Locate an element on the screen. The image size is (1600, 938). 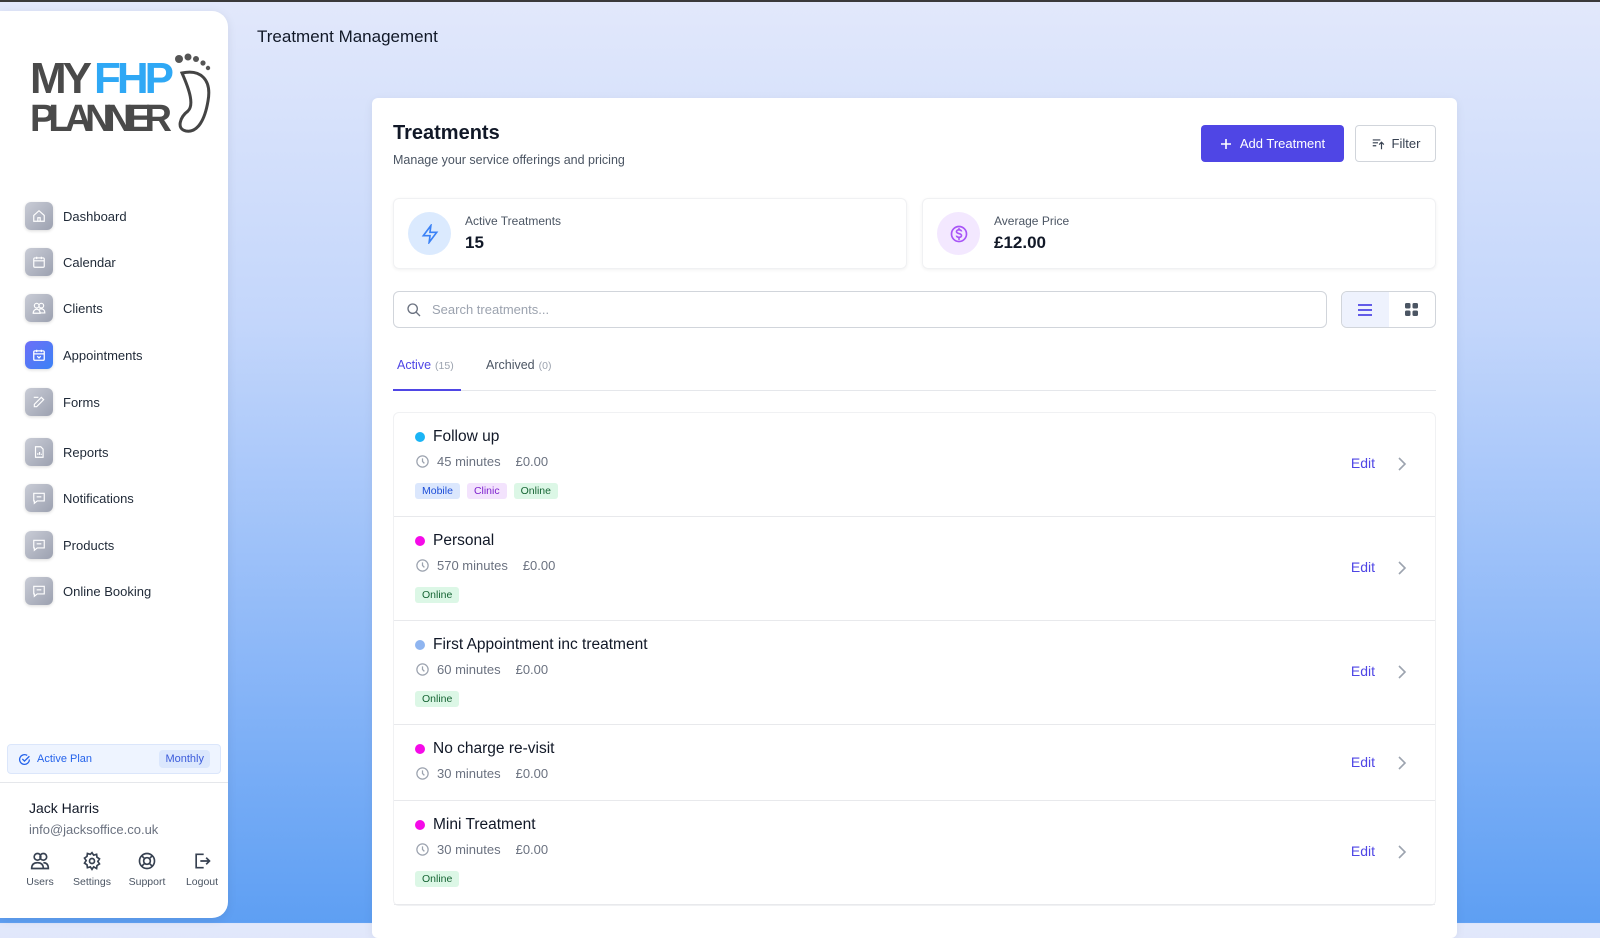
settings-button: Settings is located at coordinates (92, 869).